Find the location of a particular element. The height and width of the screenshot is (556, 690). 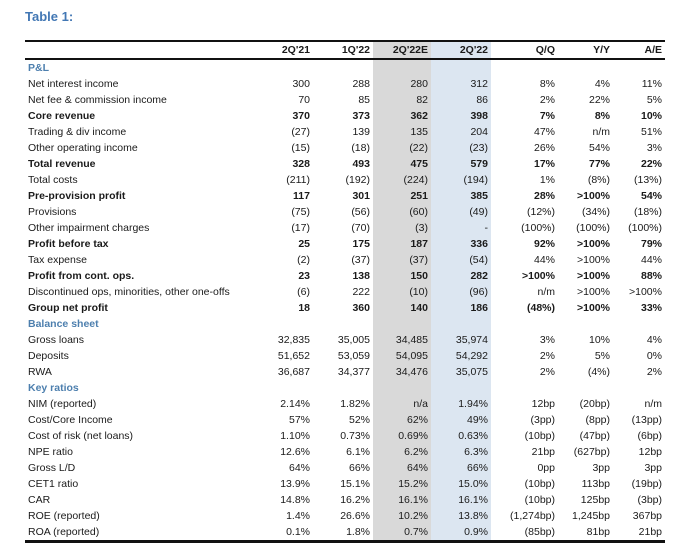

column-header: 1Q'22 is located at coordinates (343, 50).